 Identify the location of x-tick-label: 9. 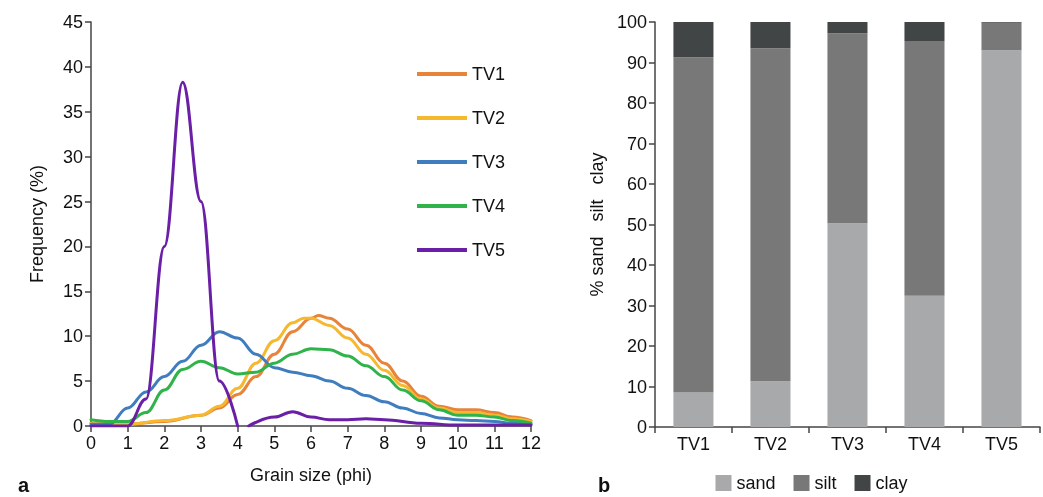
(421, 443).